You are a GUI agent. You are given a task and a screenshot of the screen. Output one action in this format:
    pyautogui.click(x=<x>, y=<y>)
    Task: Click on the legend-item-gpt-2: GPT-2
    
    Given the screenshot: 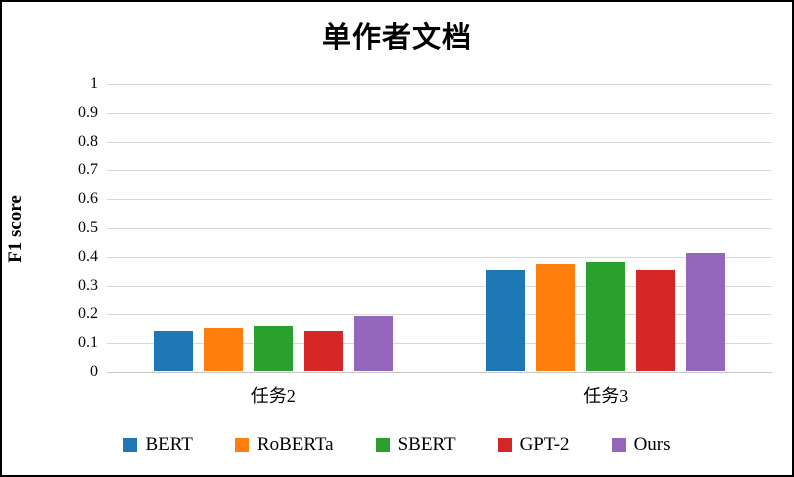 What is the action you would take?
    pyautogui.click(x=533, y=445)
    